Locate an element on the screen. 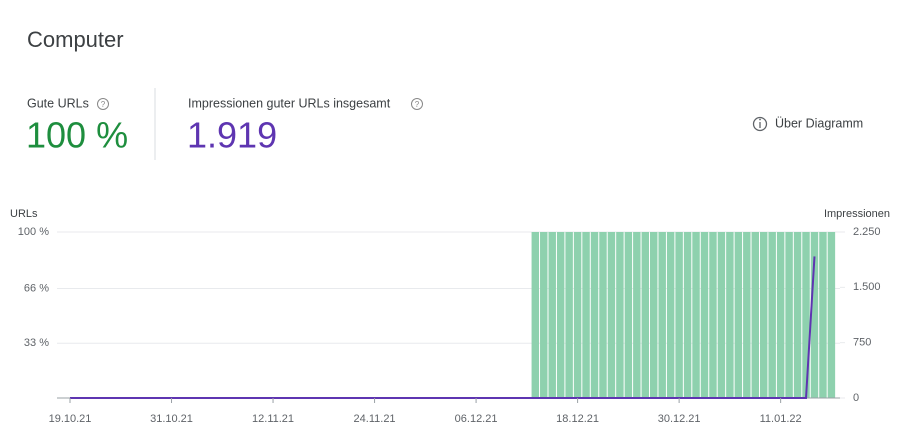  y2-tick-label: 2.250 is located at coordinates (867, 232).